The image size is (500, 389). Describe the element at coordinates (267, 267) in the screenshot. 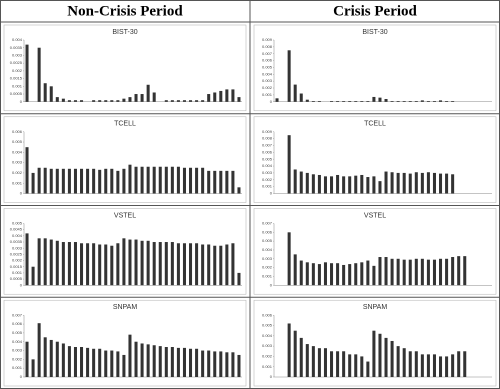

I see `y-tick-label: 0.002` at that location.